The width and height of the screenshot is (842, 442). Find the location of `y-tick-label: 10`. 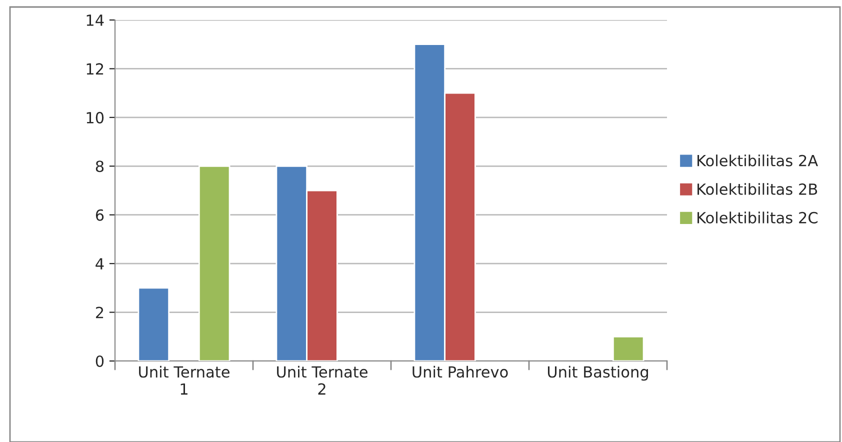

y-tick-label: 10 is located at coordinates (95, 118).